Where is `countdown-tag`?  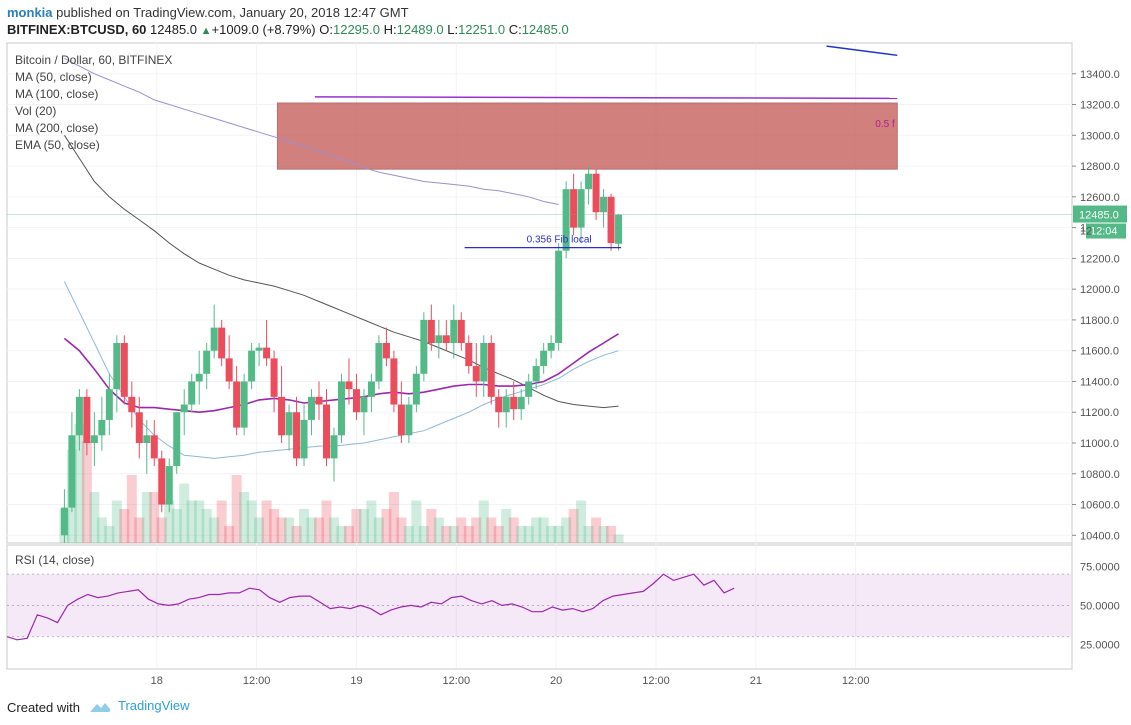 countdown-tag is located at coordinates (1106, 231).